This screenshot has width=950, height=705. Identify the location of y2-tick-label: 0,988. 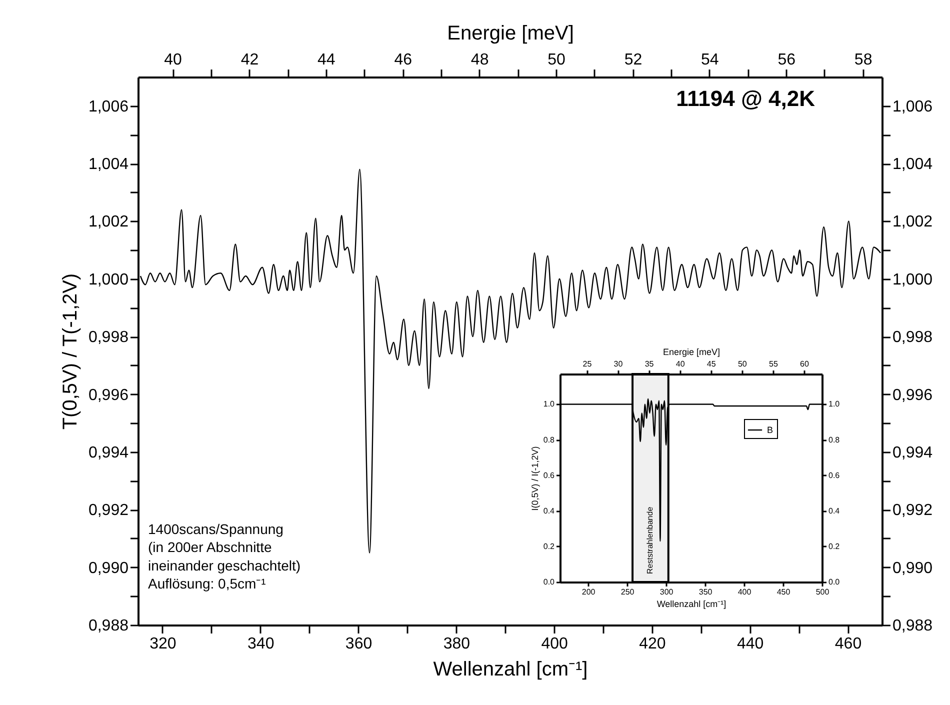
(912, 626).